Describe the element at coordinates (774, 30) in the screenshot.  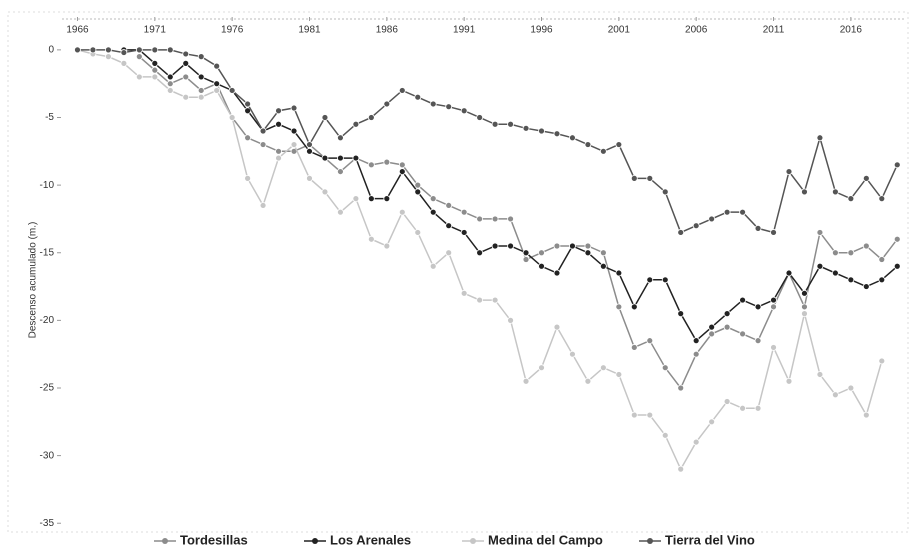
I see `x-tick-label: 2011` at that location.